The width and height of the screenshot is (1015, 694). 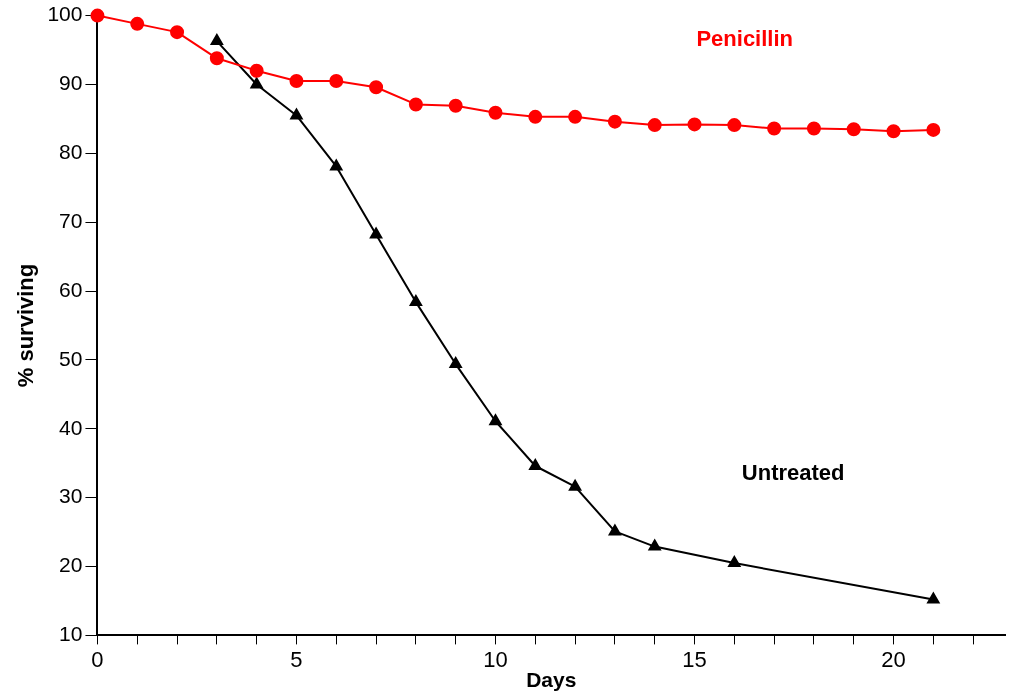 What do you see at coordinates (793, 473) in the screenshot?
I see `text: Untreated` at bounding box center [793, 473].